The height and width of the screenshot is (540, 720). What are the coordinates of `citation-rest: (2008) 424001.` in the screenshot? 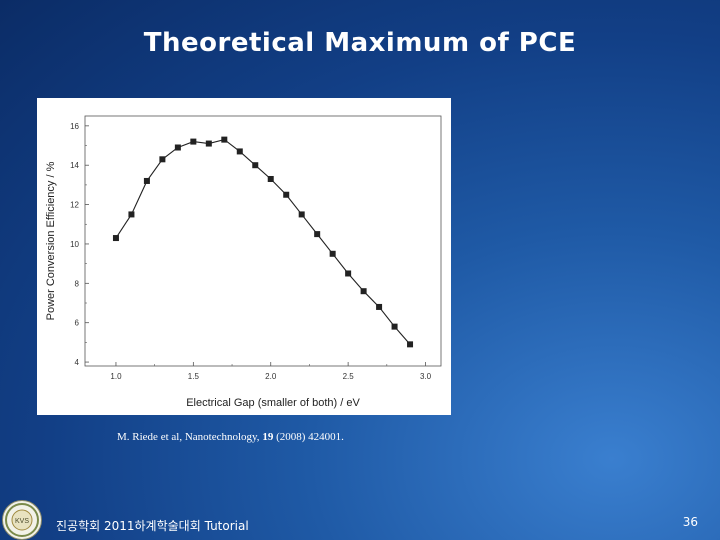 It's located at (308, 437).